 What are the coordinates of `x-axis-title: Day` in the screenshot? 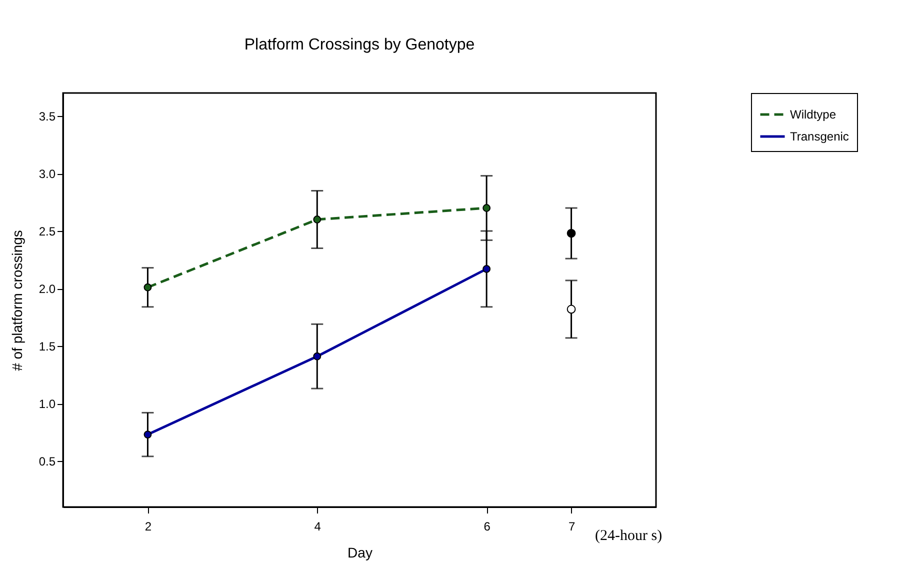 It's located at (360, 552).